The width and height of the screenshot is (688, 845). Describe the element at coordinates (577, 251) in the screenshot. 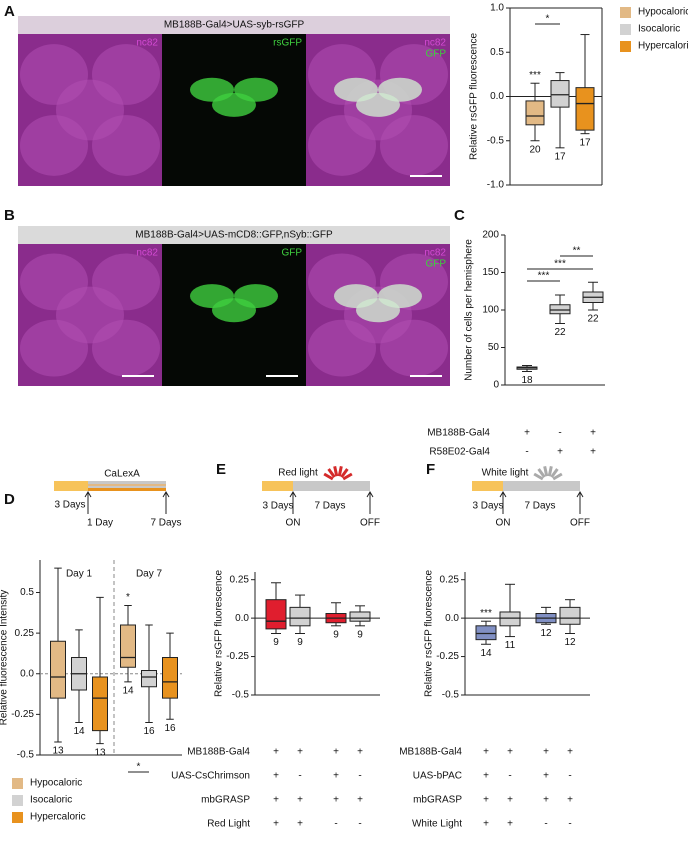

I see `bracket-label: **` at that location.